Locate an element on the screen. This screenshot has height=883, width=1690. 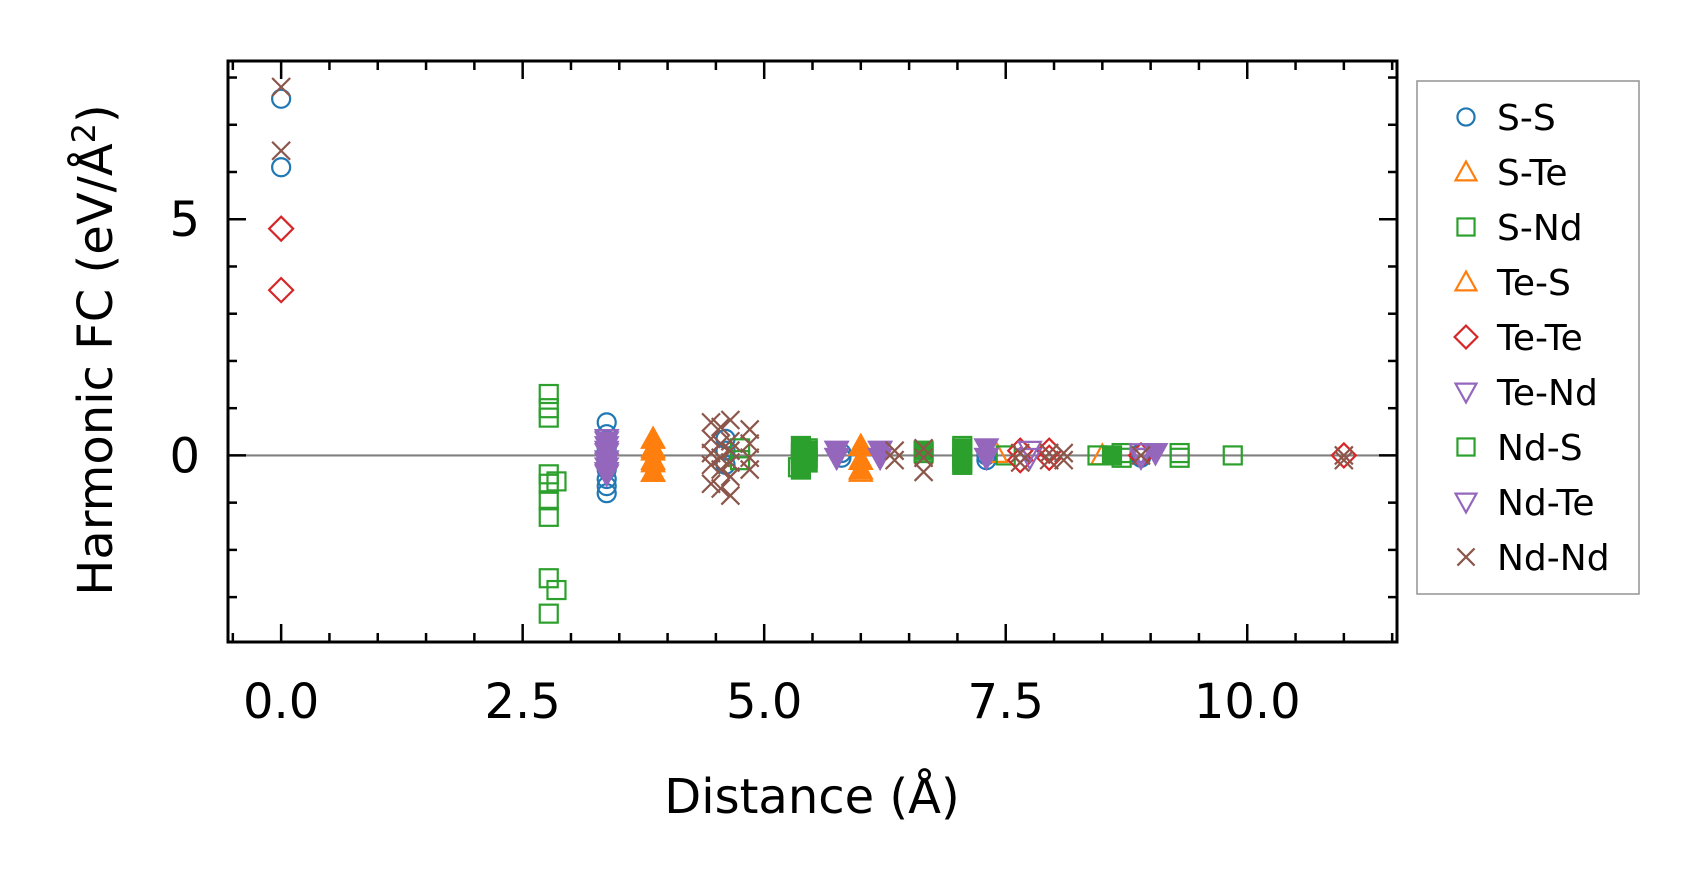
x-tick-label: 0.0 is located at coordinates (281, 702).